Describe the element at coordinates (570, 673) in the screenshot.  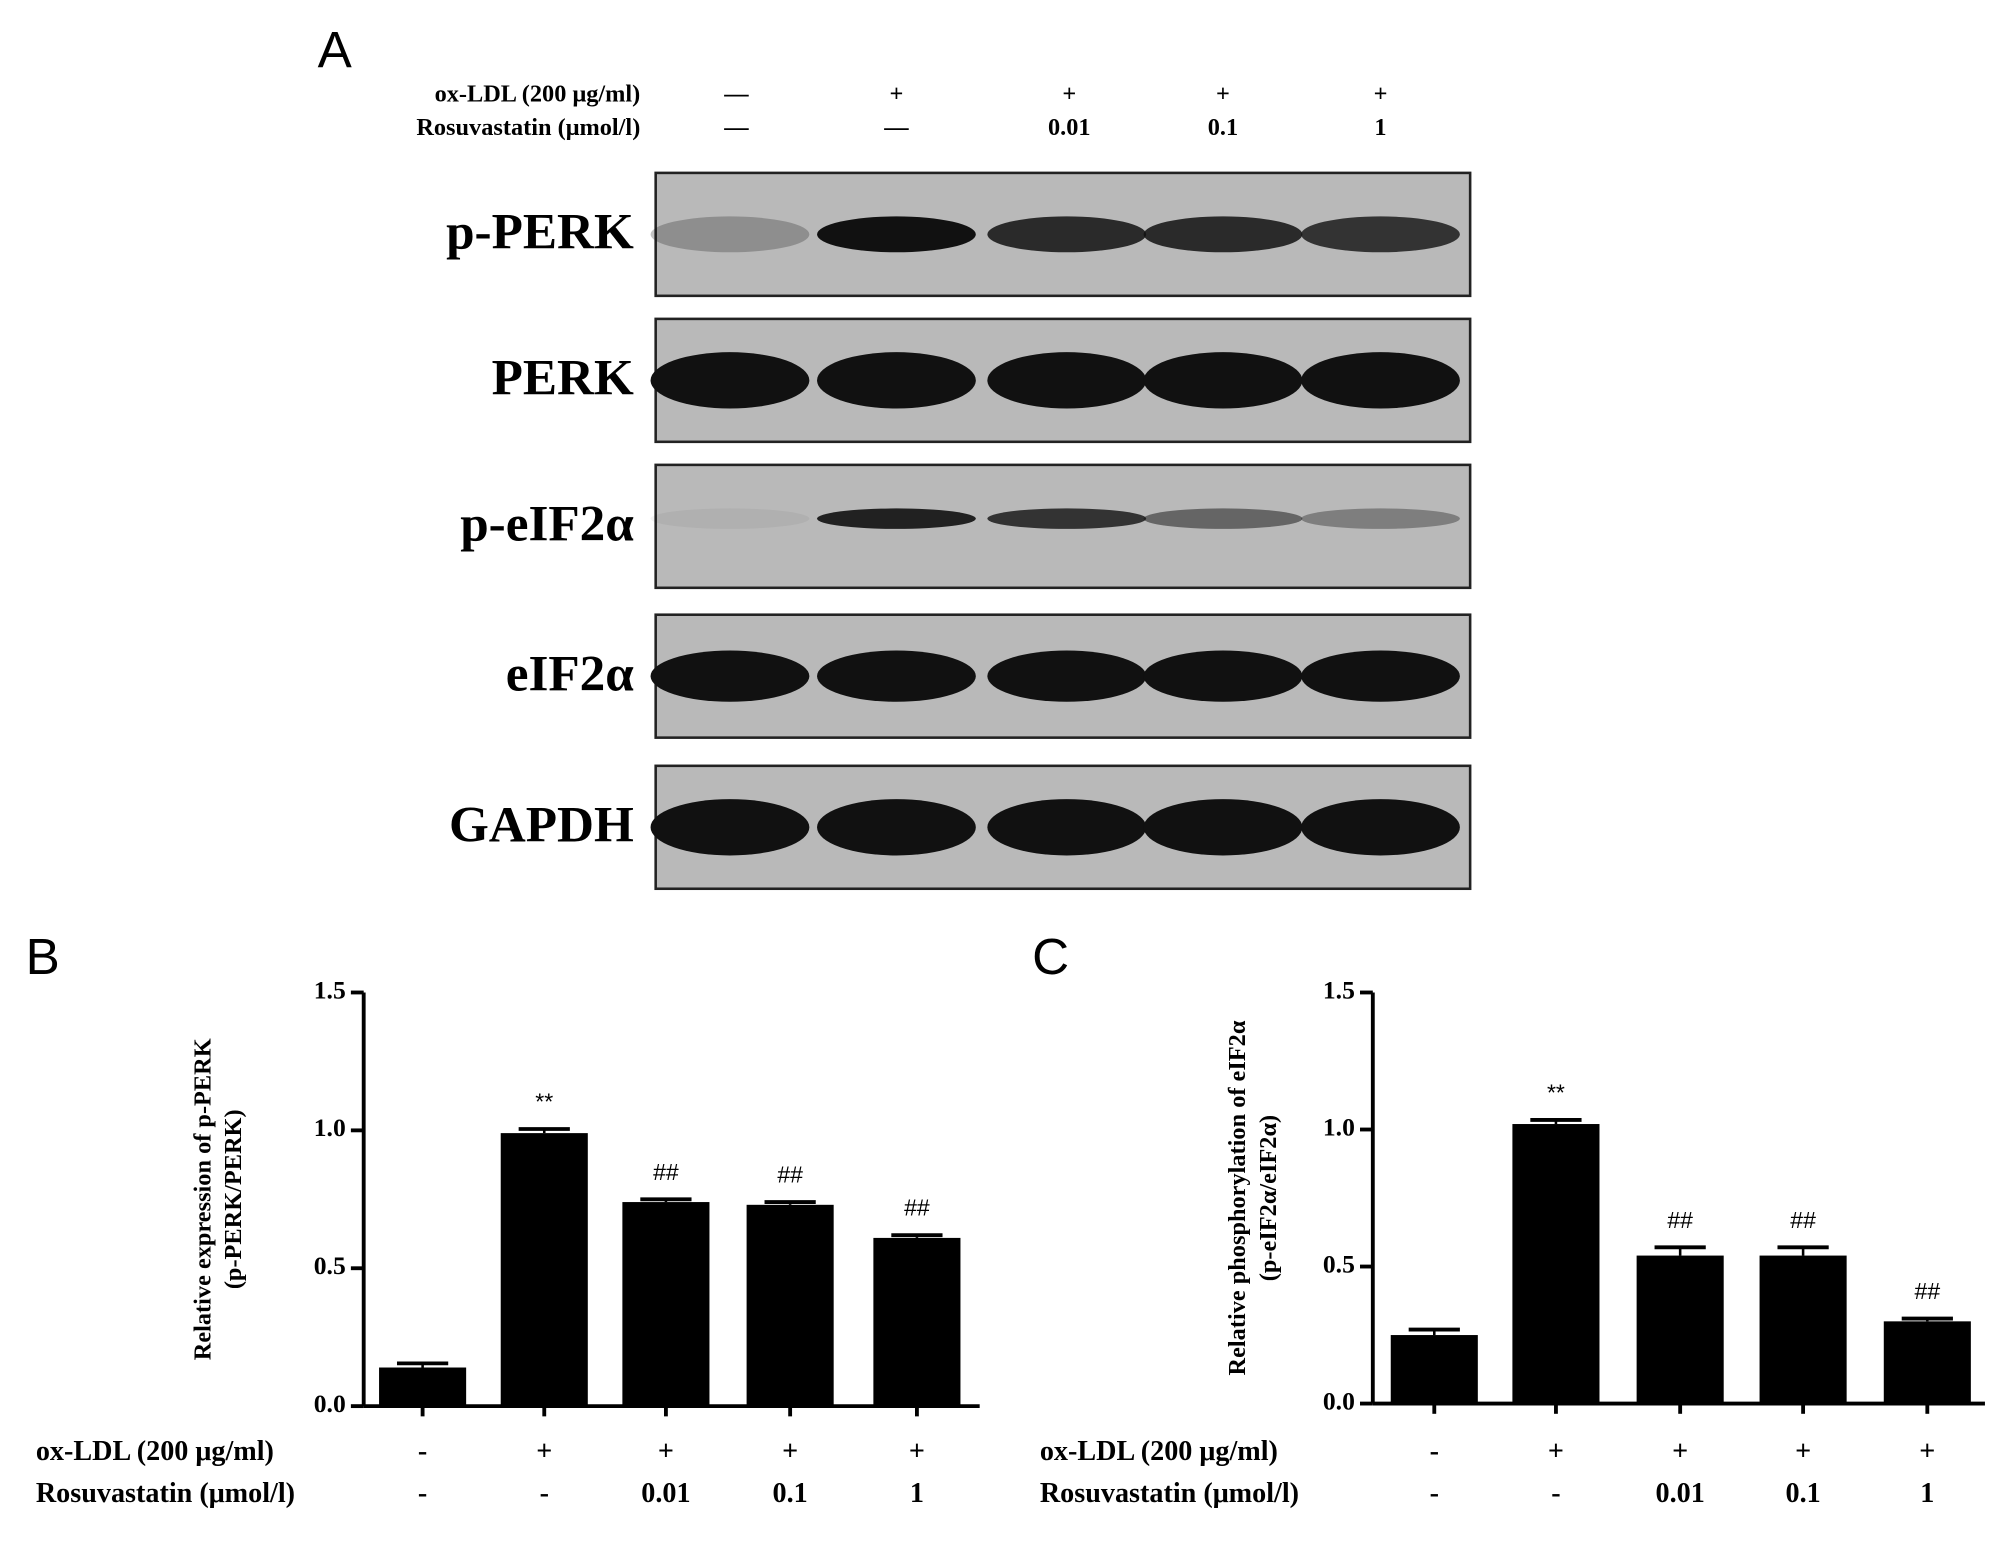
I see `blot-label: eIF2α` at that location.